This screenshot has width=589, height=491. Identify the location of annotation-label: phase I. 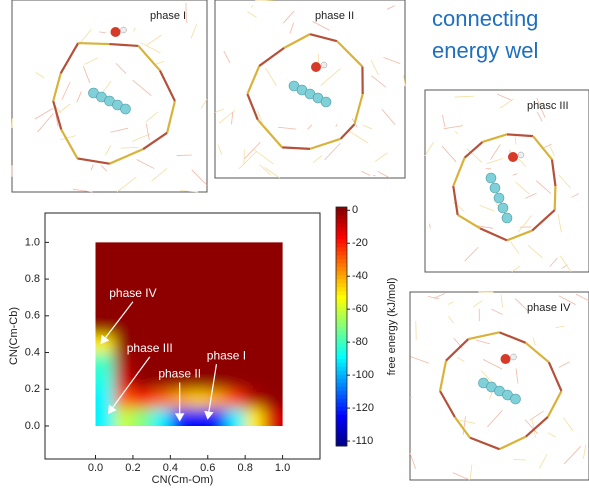
(226, 355).